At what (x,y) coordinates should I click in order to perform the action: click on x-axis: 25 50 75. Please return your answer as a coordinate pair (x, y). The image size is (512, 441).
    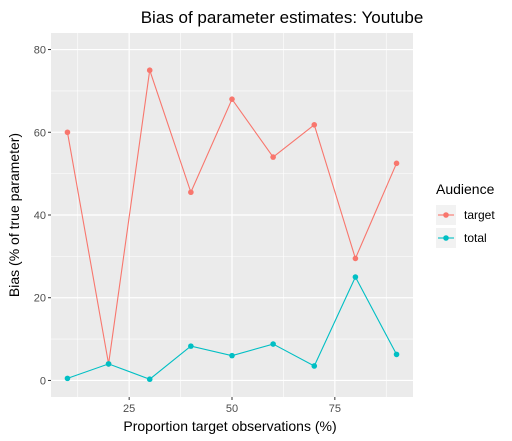
    Looking at the image, I should click on (232, 406).